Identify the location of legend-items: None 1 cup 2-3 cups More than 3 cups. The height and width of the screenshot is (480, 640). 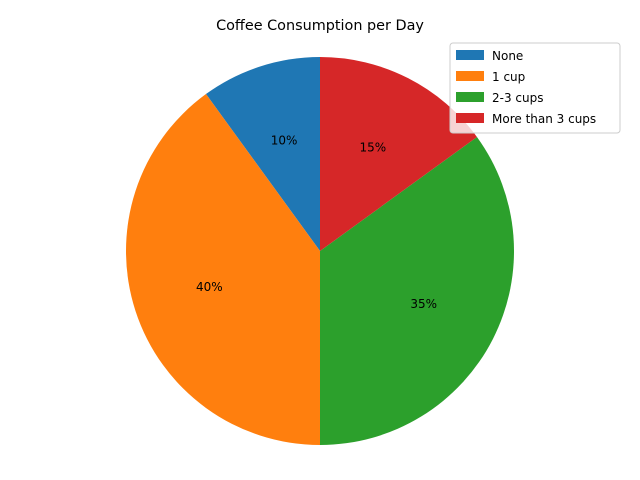
(526, 87).